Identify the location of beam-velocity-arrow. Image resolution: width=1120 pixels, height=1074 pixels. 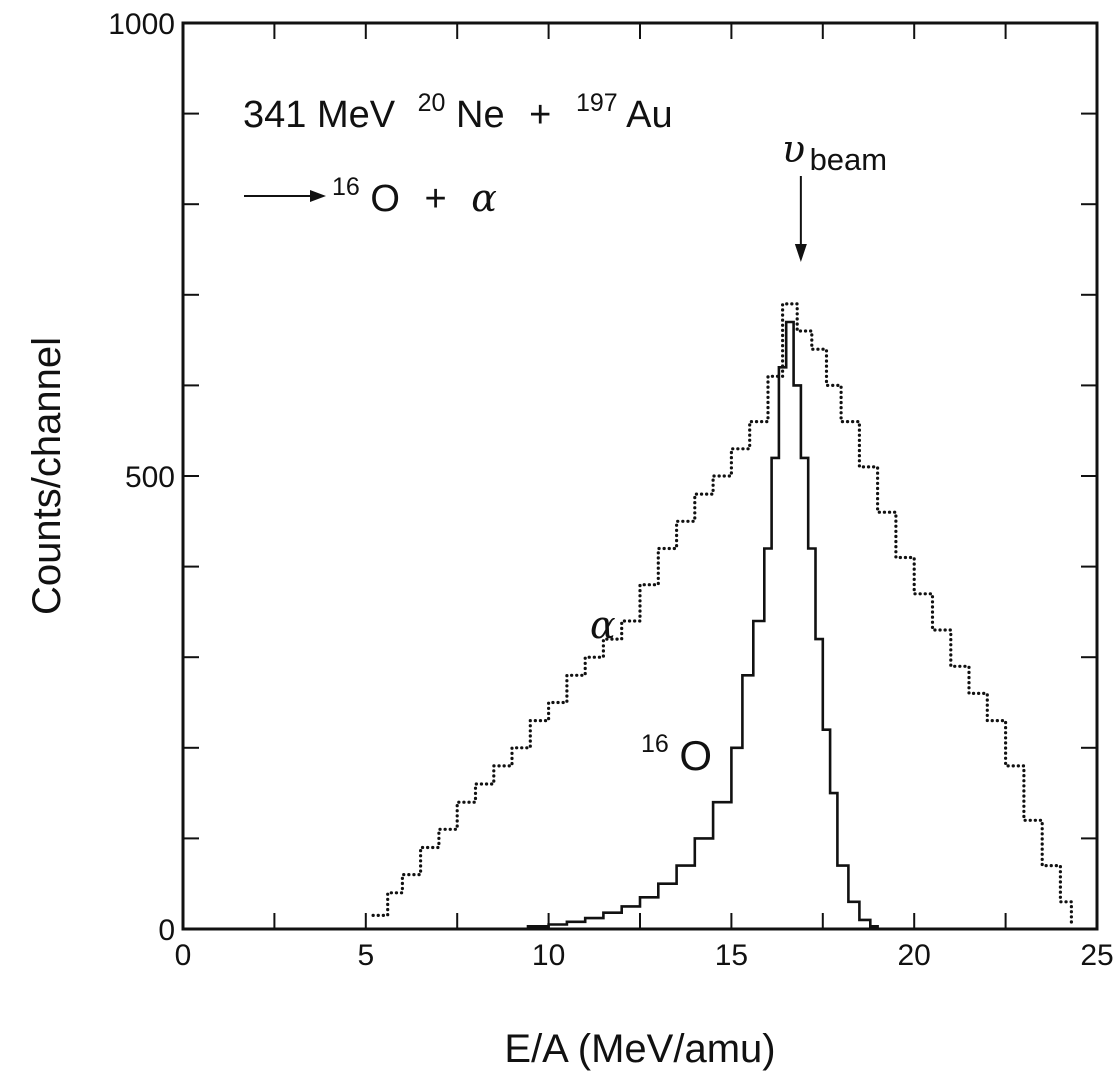
(800, 219).